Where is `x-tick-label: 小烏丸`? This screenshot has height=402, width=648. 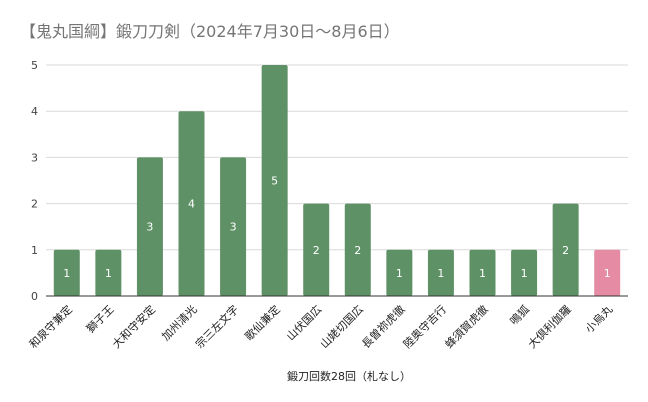 x-tick-label: 小烏丸 is located at coordinates (598, 318).